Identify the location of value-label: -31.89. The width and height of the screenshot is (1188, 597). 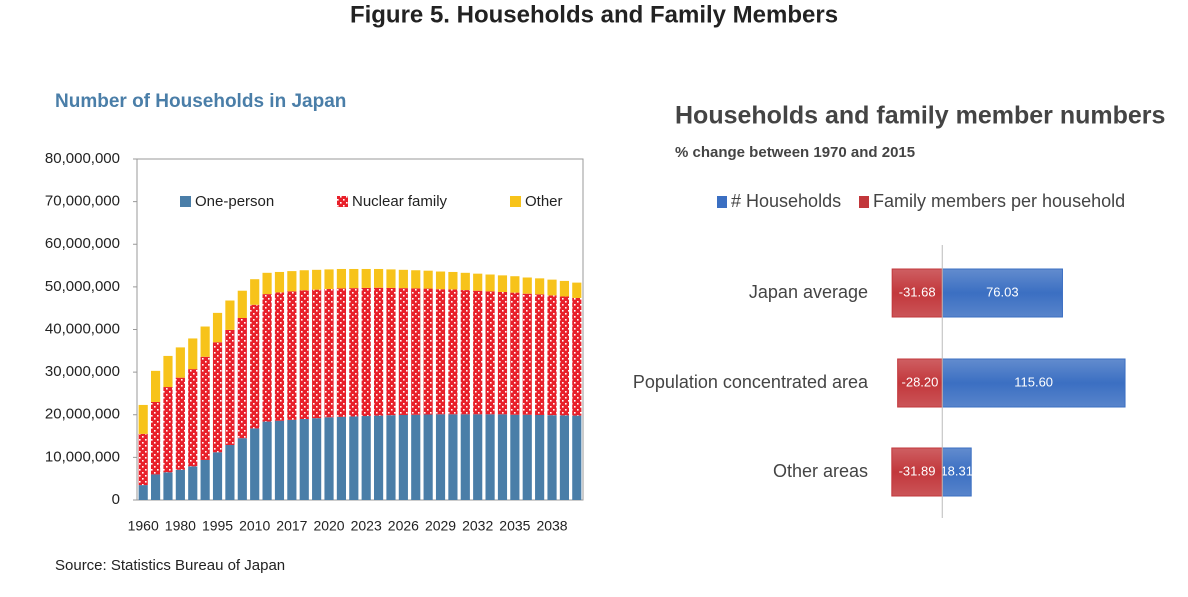
(917, 470).